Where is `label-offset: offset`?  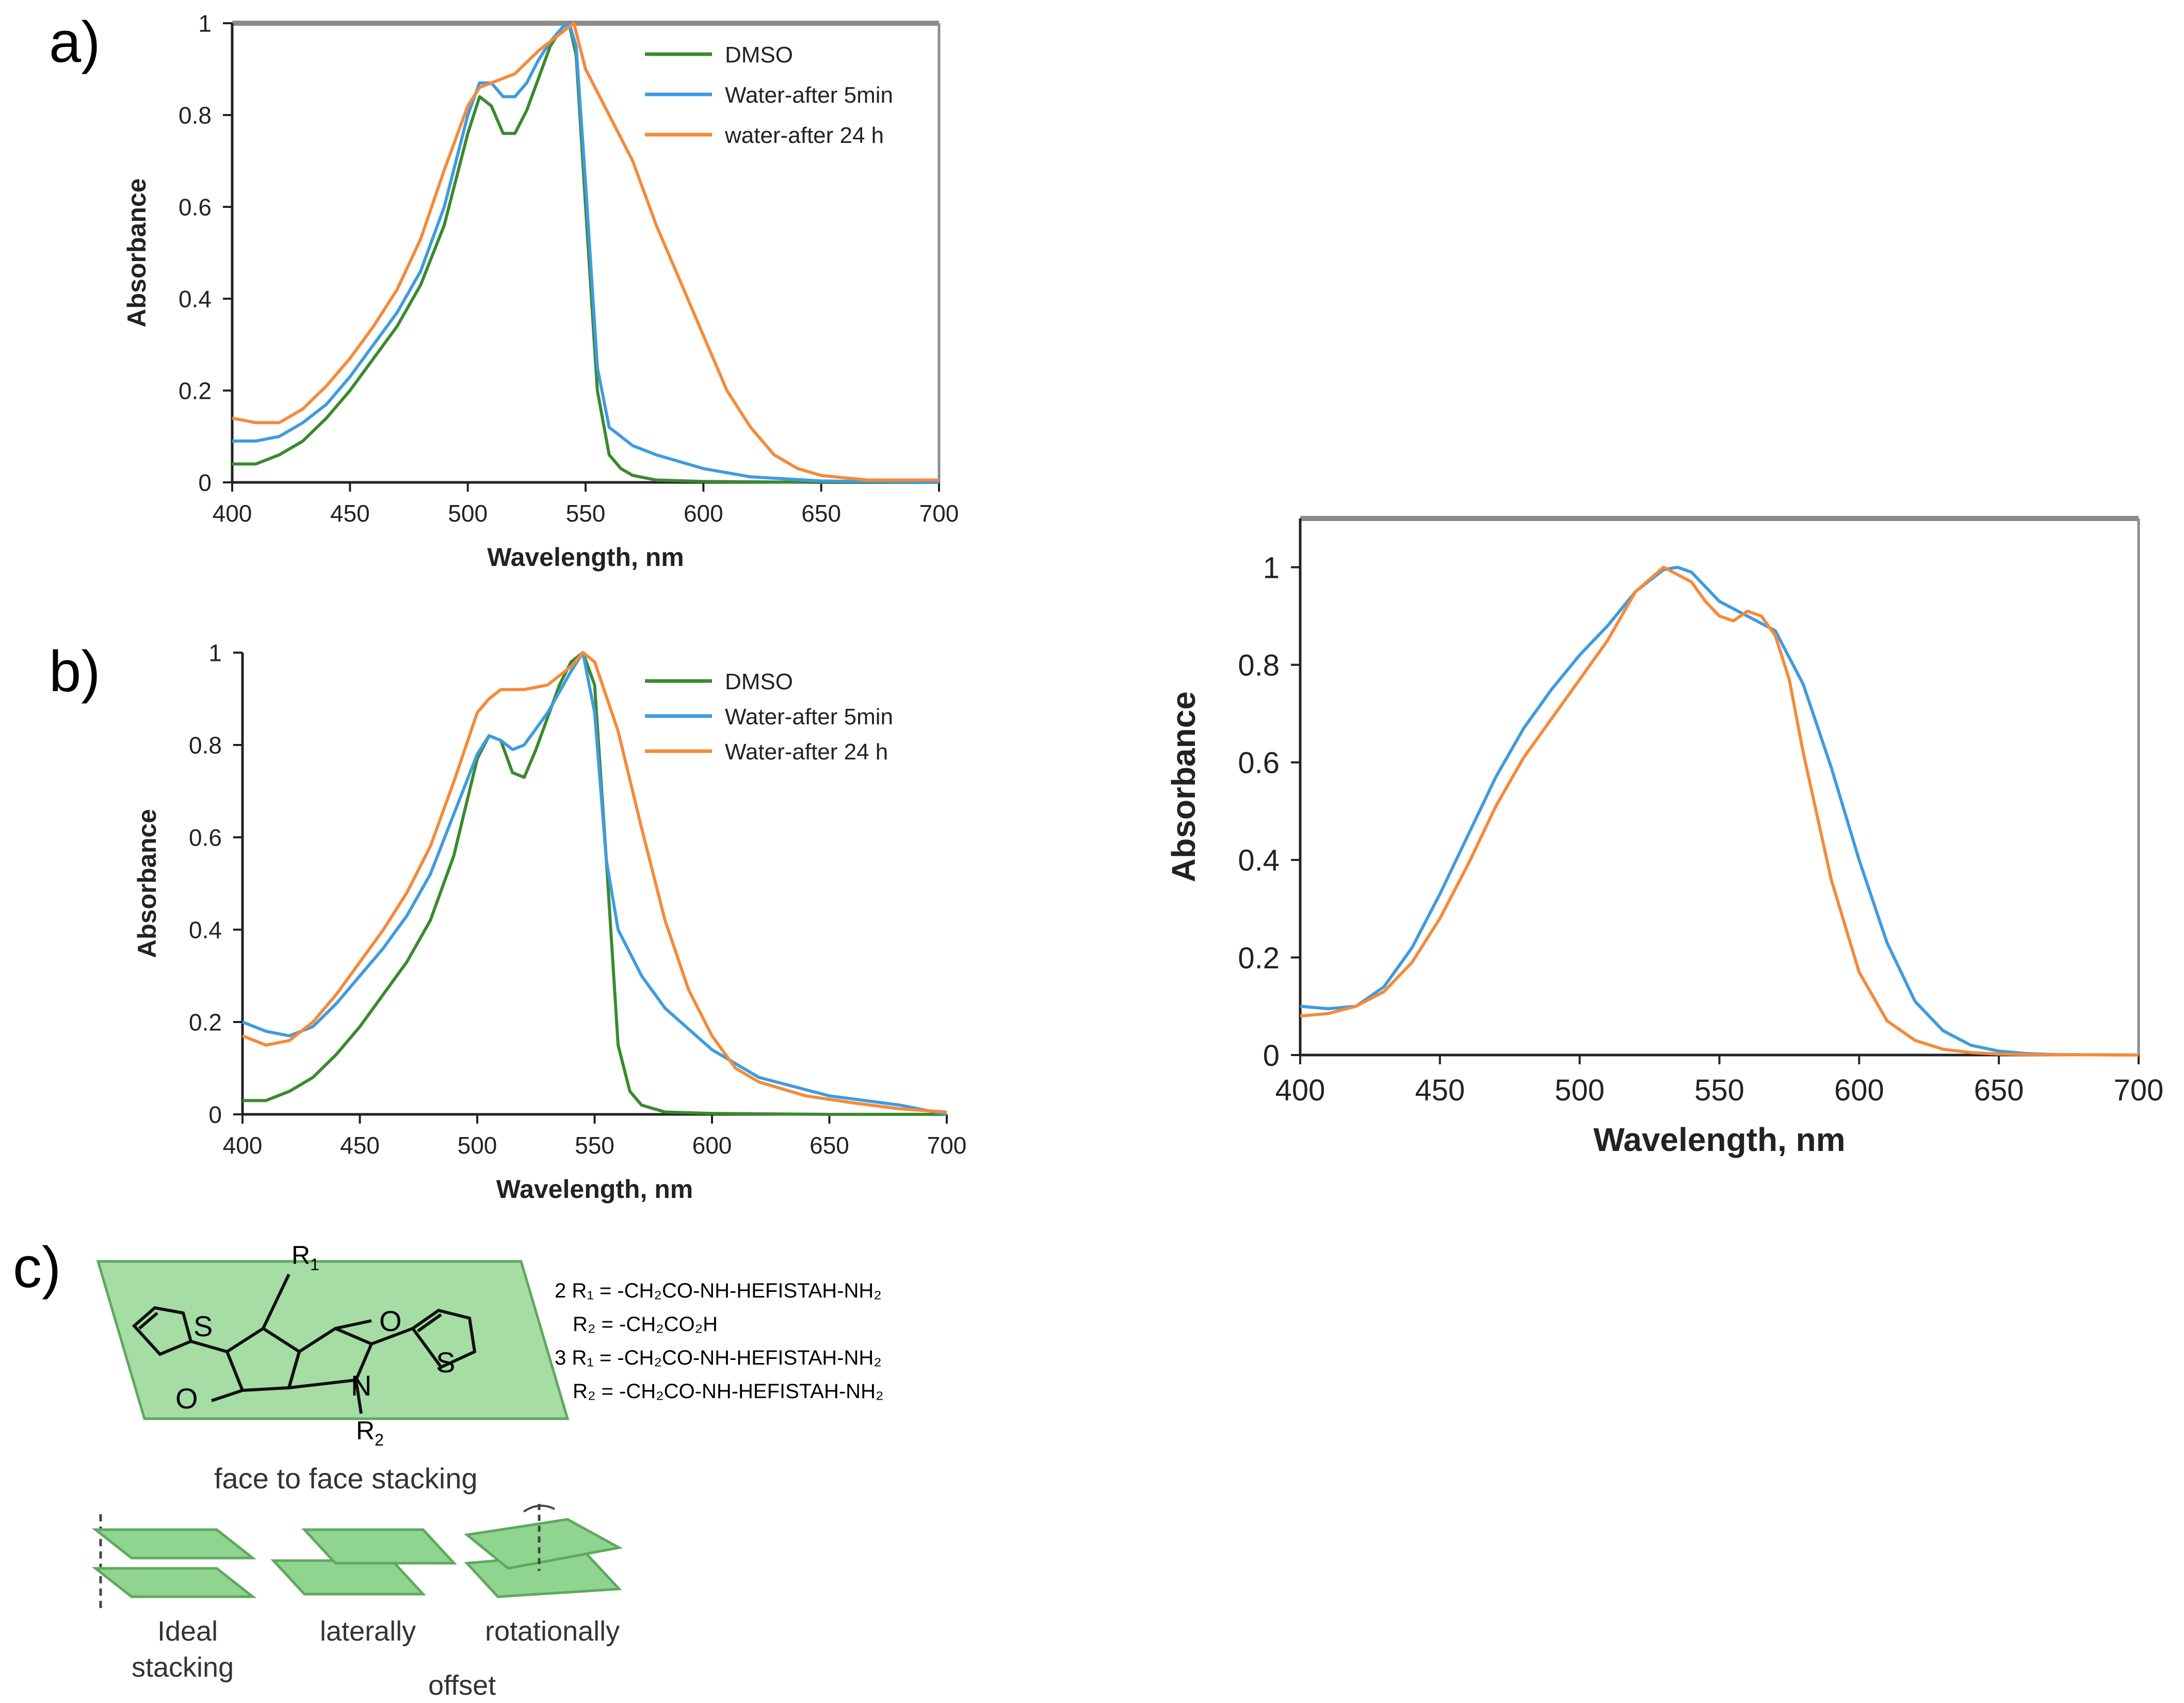
label-offset: offset is located at coordinates (462, 1685).